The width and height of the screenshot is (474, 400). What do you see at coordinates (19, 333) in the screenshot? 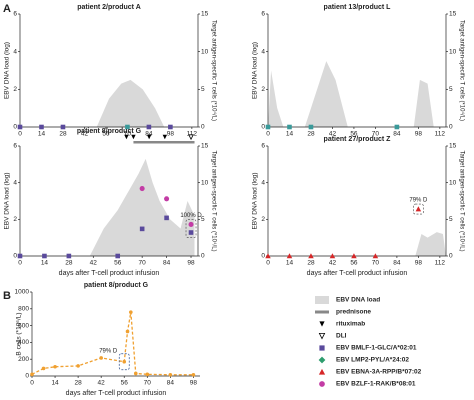
I see `y-axis-label: B cells (*10⁶/L)` at bounding box center [19, 333].